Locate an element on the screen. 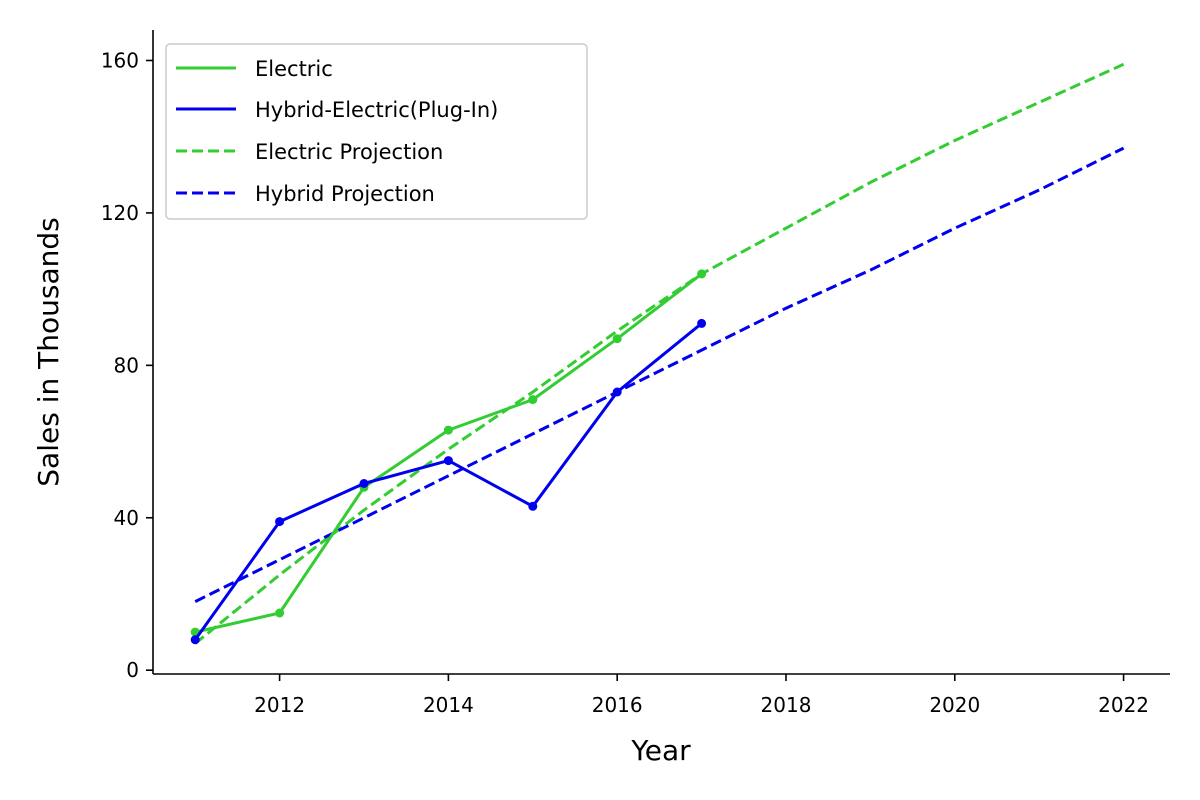 Image resolution: width=1200 pixels, height=800 pixels. x-axis-title: Year is located at coordinates (660, 750).